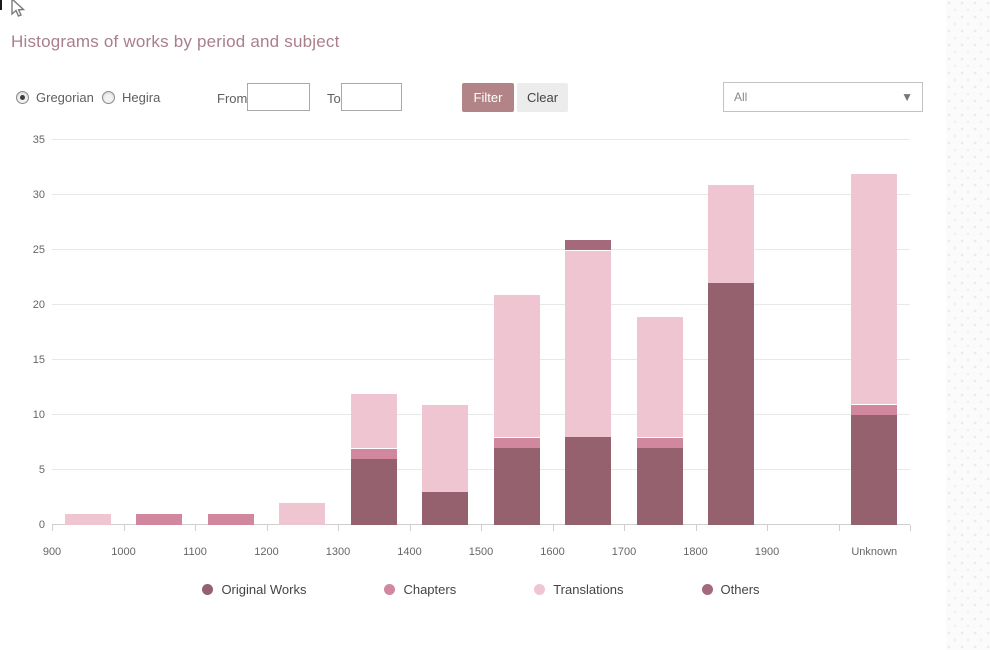  Describe the element at coordinates (430, 589) in the screenshot. I see `legend-label: Chapters` at that location.